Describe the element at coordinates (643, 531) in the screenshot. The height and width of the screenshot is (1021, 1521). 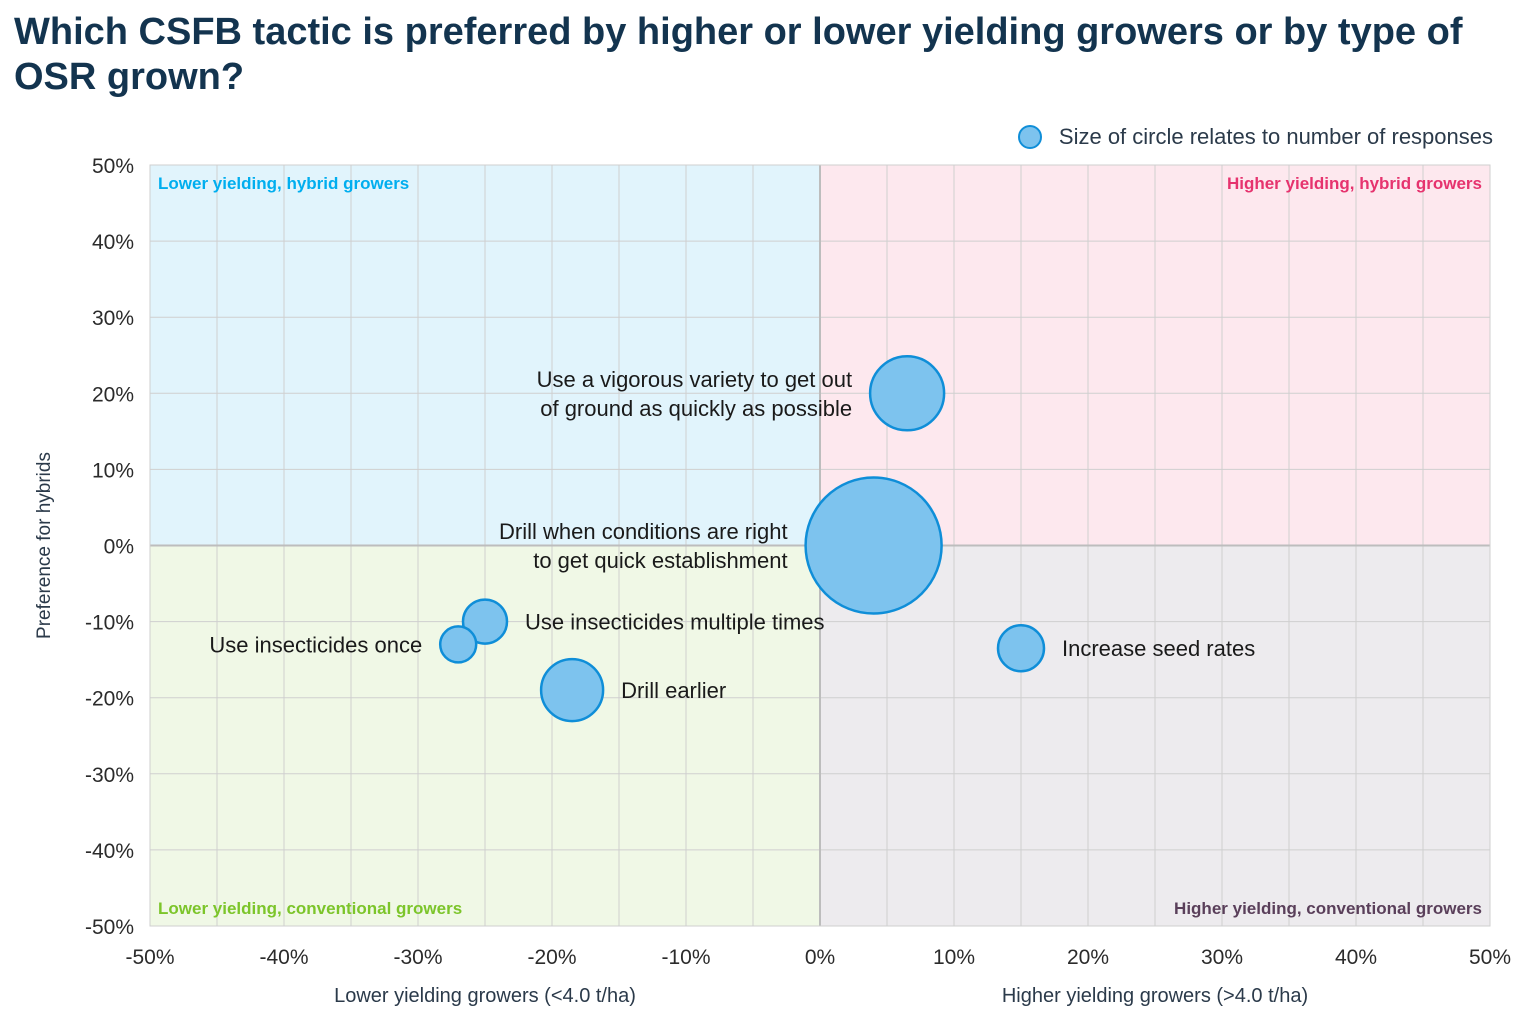
I see `bubble-label-line: Drill when conditions are right` at that location.